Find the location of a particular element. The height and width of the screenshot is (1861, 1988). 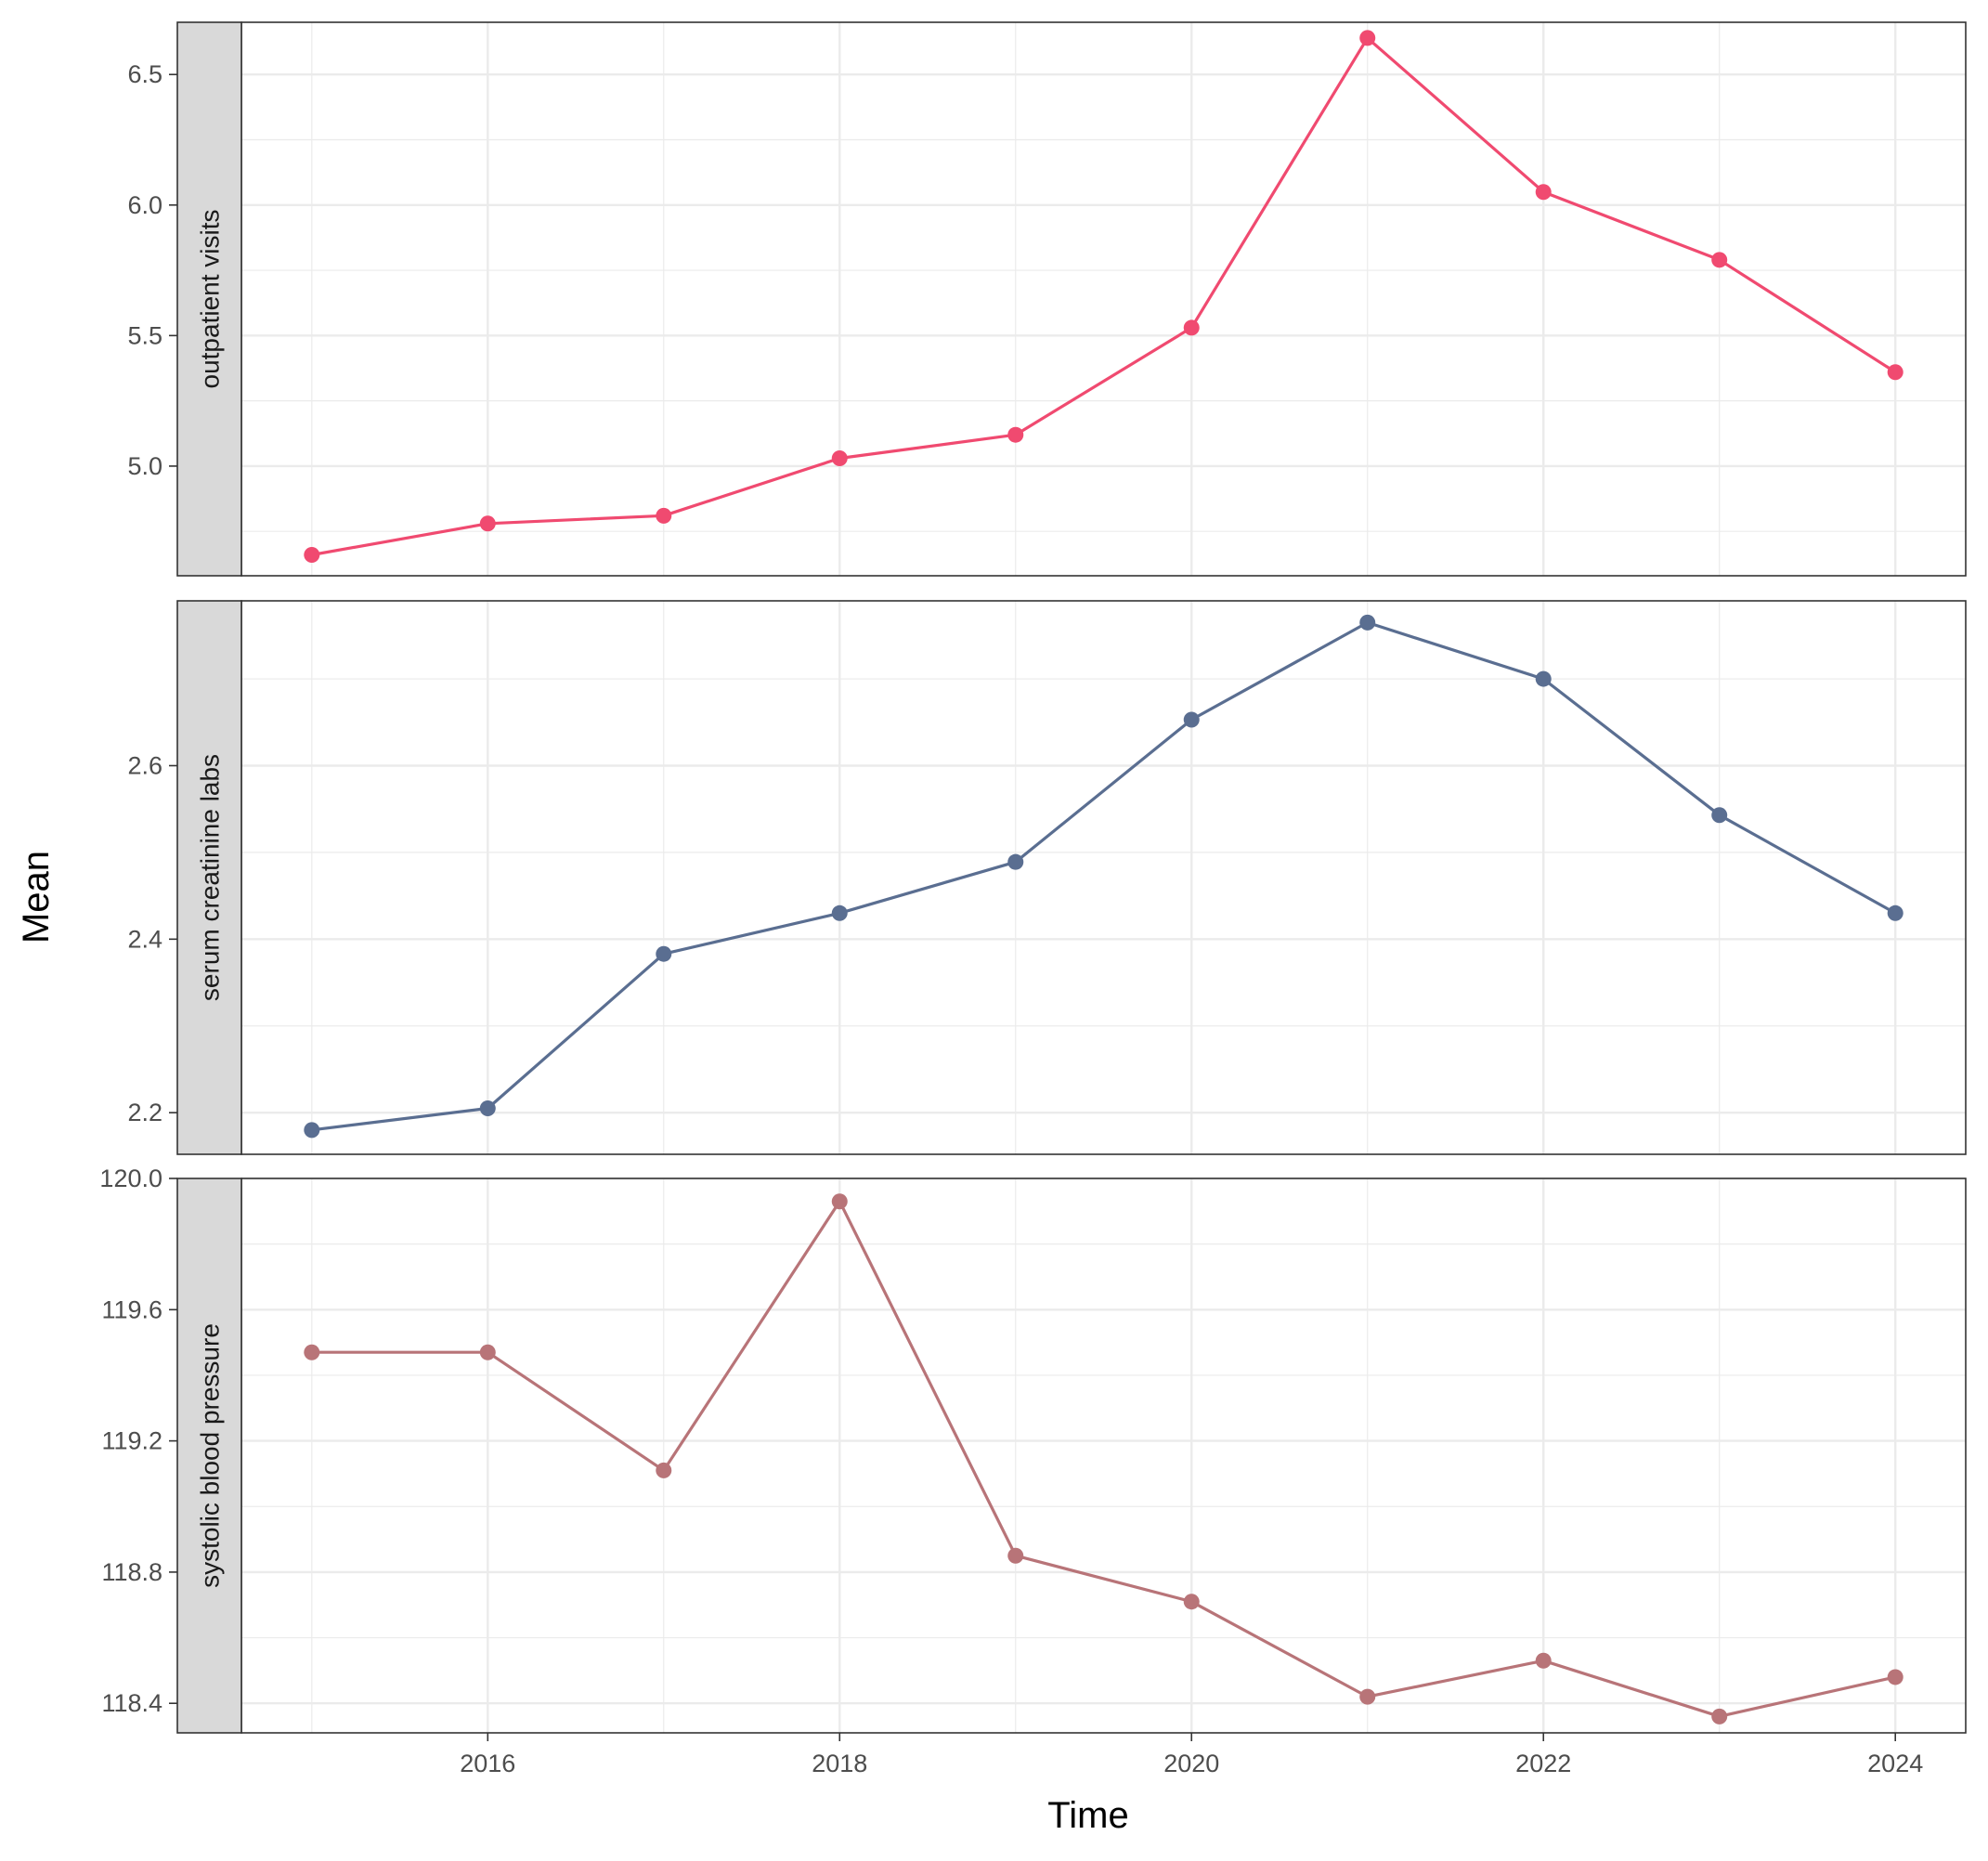

facet-strip-label: serum creatinine labs is located at coordinates (210, 877).